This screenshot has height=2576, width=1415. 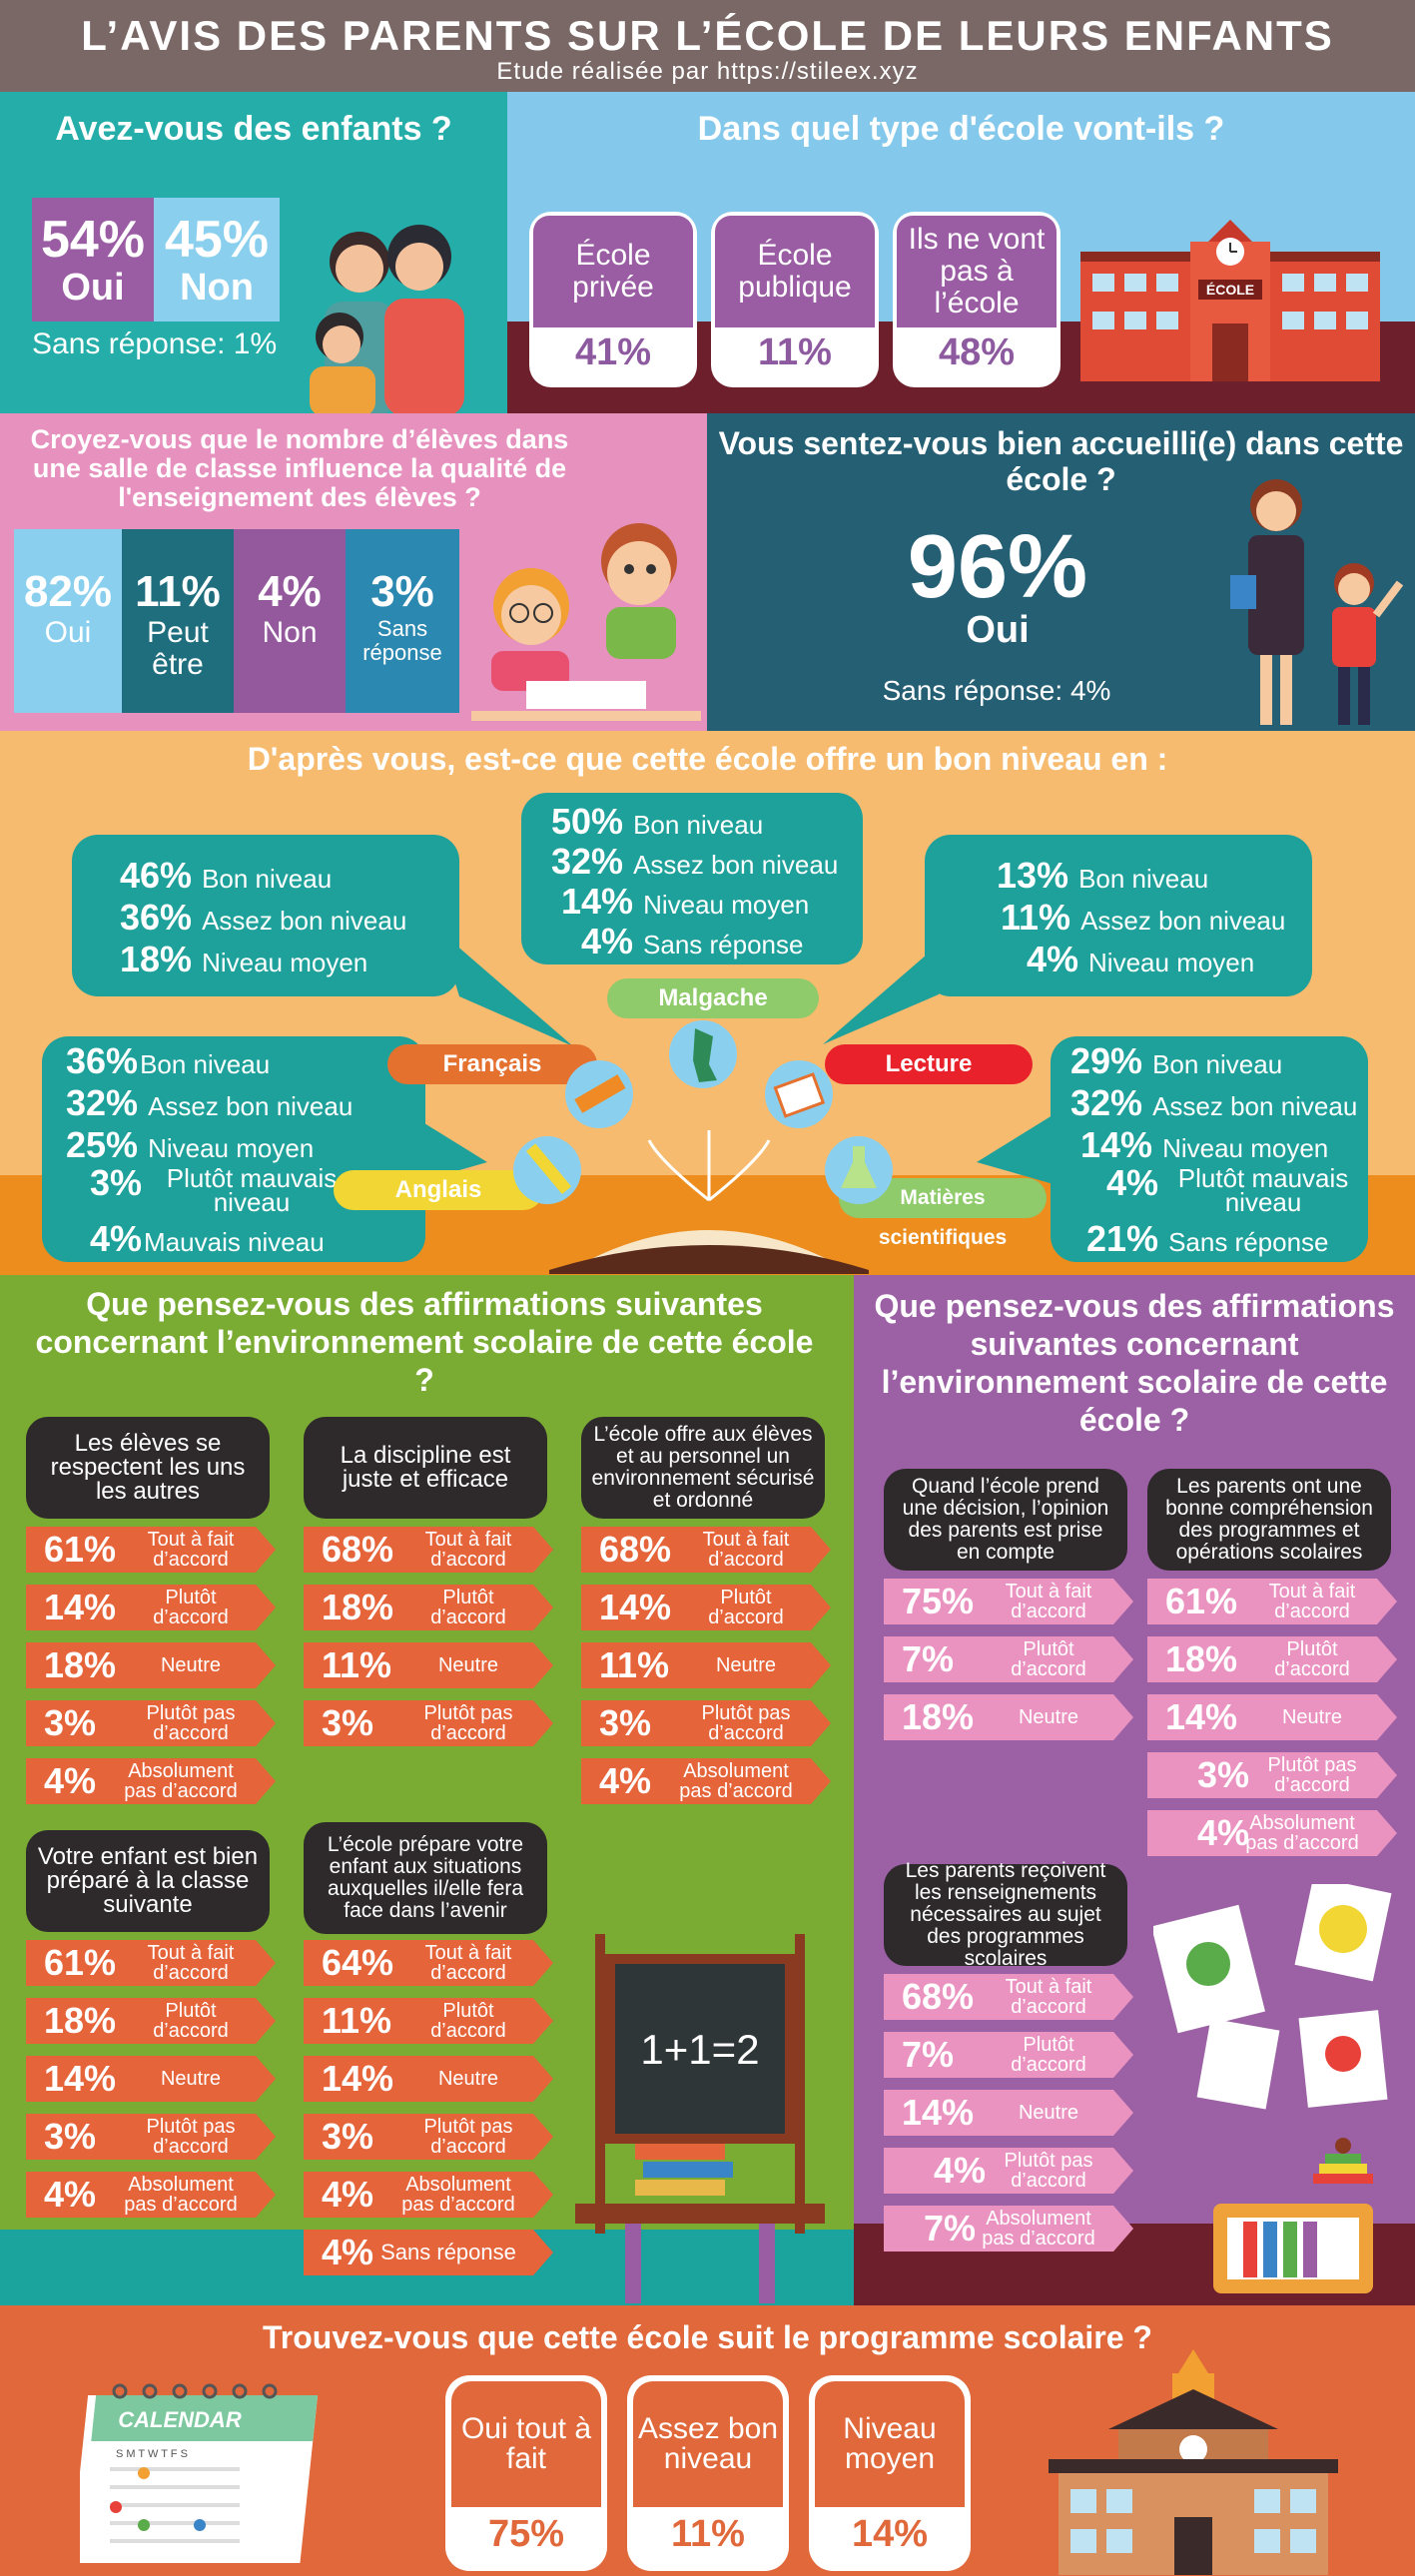 I want to click on lecture-line-2: 11% Assez bon niveau, so click(x=1143, y=917).